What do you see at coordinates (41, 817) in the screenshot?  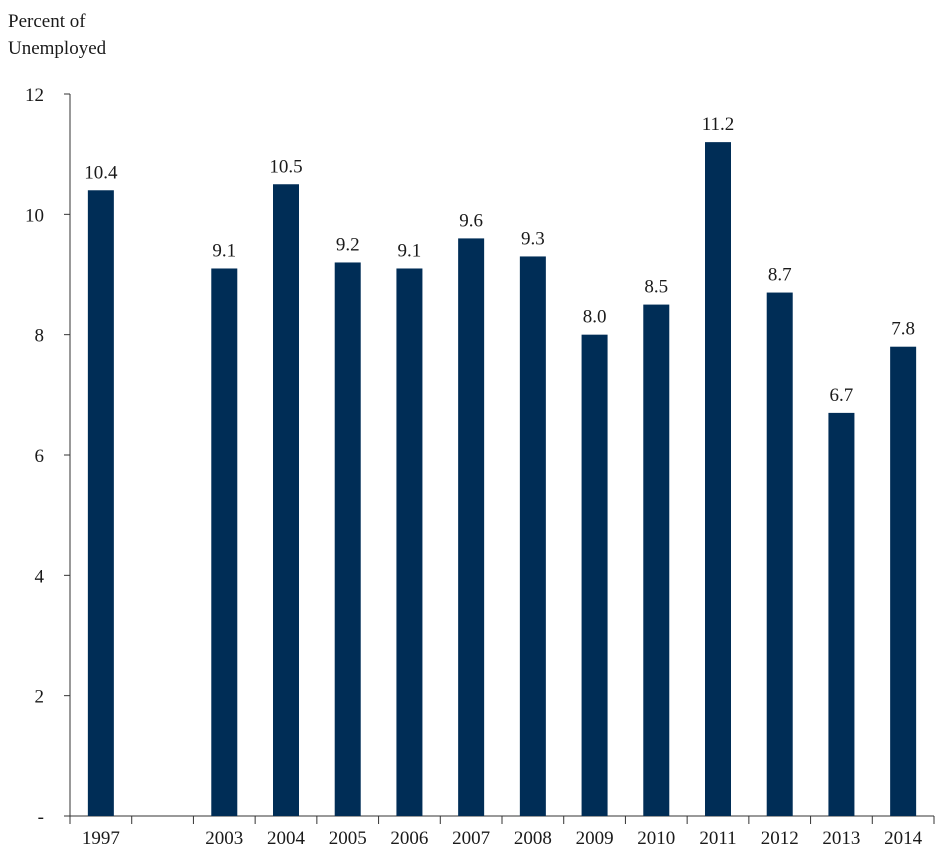 I see `y-tick-label: -` at bounding box center [41, 817].